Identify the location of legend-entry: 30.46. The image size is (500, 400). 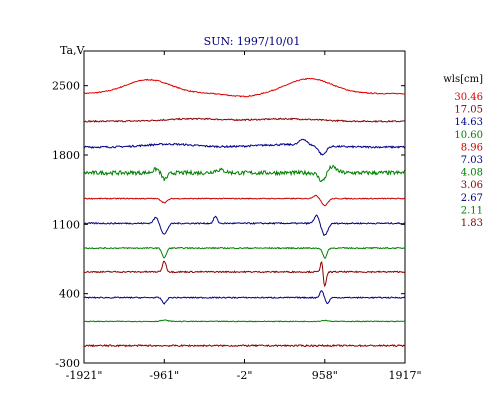
(468, 97).